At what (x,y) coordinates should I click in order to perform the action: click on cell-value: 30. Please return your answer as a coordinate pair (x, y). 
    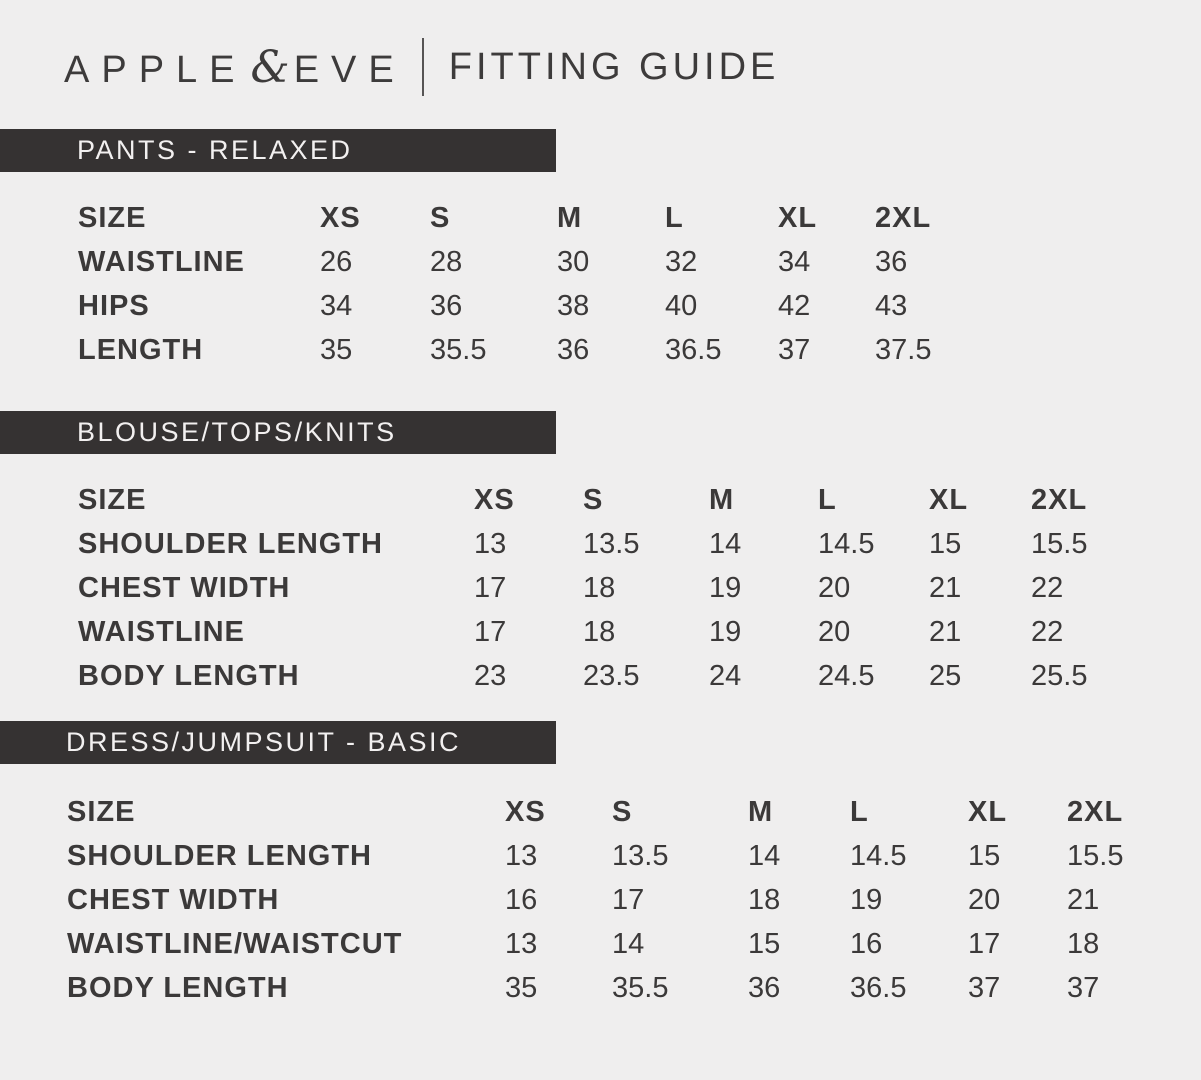
    Looking at the image, I should click on (573, 261).